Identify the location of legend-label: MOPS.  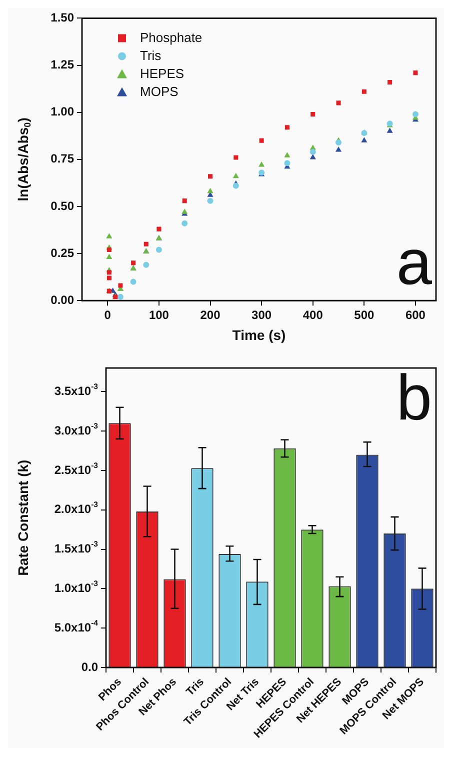
(159, 91).